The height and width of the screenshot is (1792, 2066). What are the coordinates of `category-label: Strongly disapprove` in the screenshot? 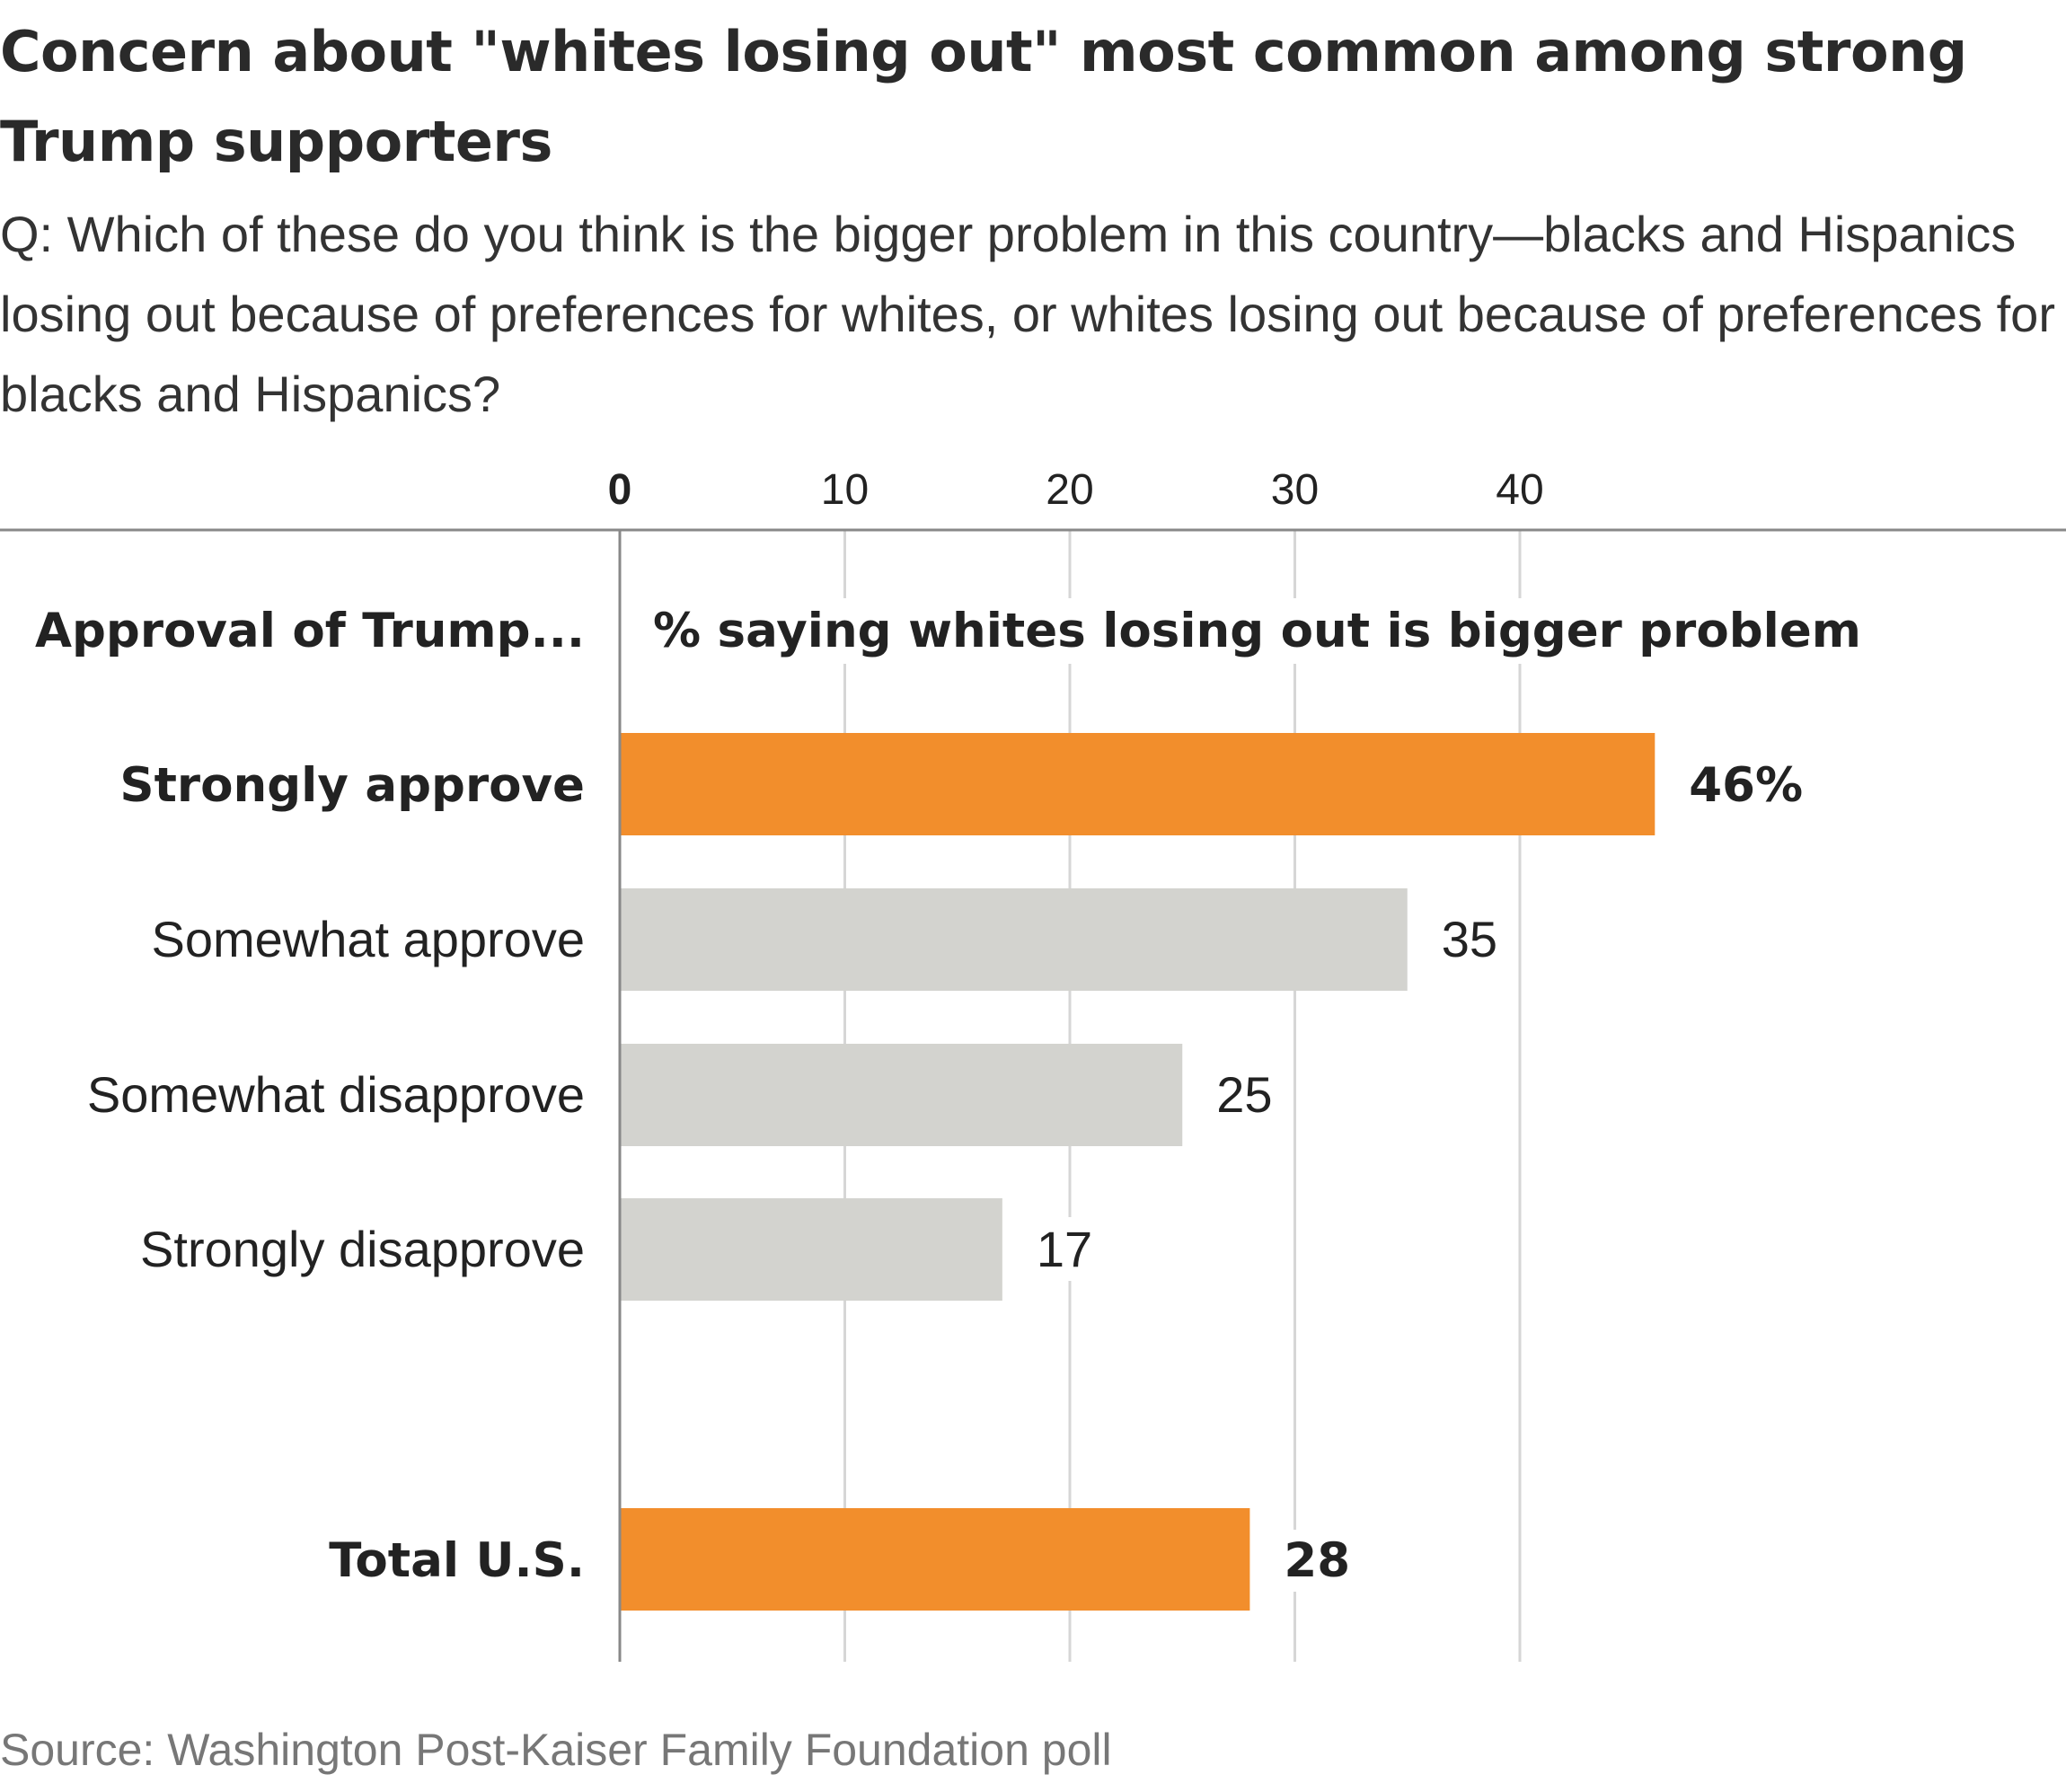 It's located at (363, 1249).